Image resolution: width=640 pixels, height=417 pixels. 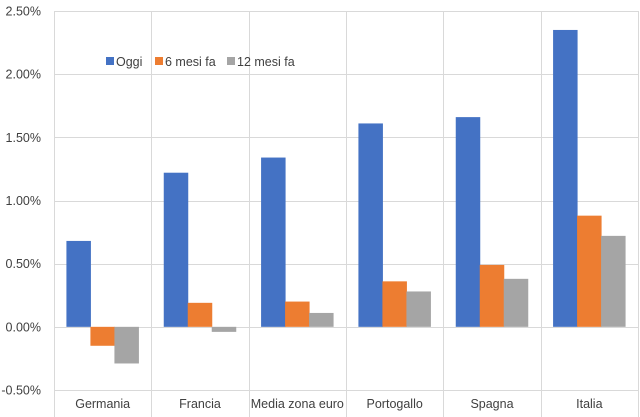 What do you see at coordinates (565, 178) in the screenshot?
I see `bar-oggi-italia` at bounding box center [565, 178].